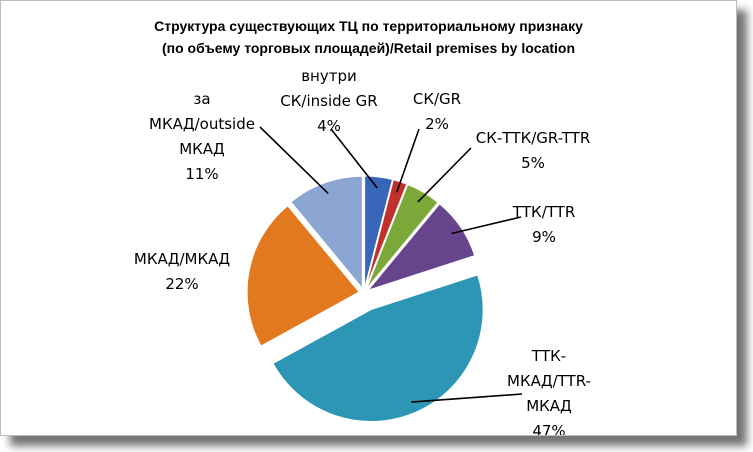 Image resolution: width=753 pixels, height=452 pixels. What do you see at coordinates (329, 126) in the screenshot?
I see `slice-value-0: 4%` at bounding box center [329, 126].